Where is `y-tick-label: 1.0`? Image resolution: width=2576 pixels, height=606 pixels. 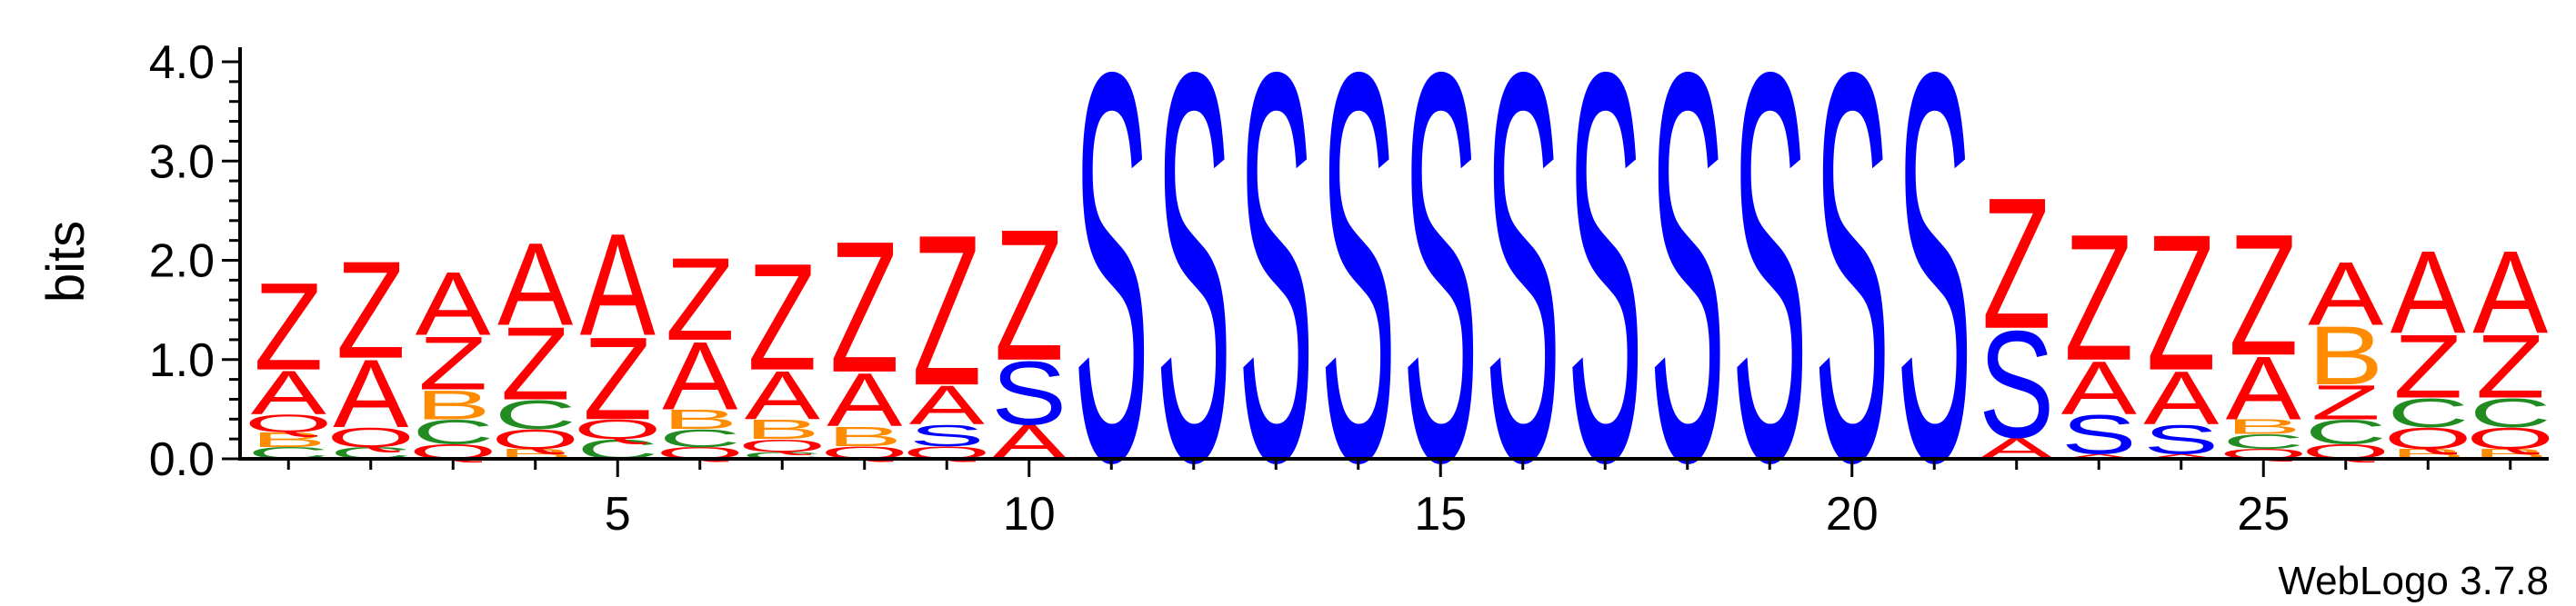
y-tick-label: 1.0 is located at coordinates (182, 360).